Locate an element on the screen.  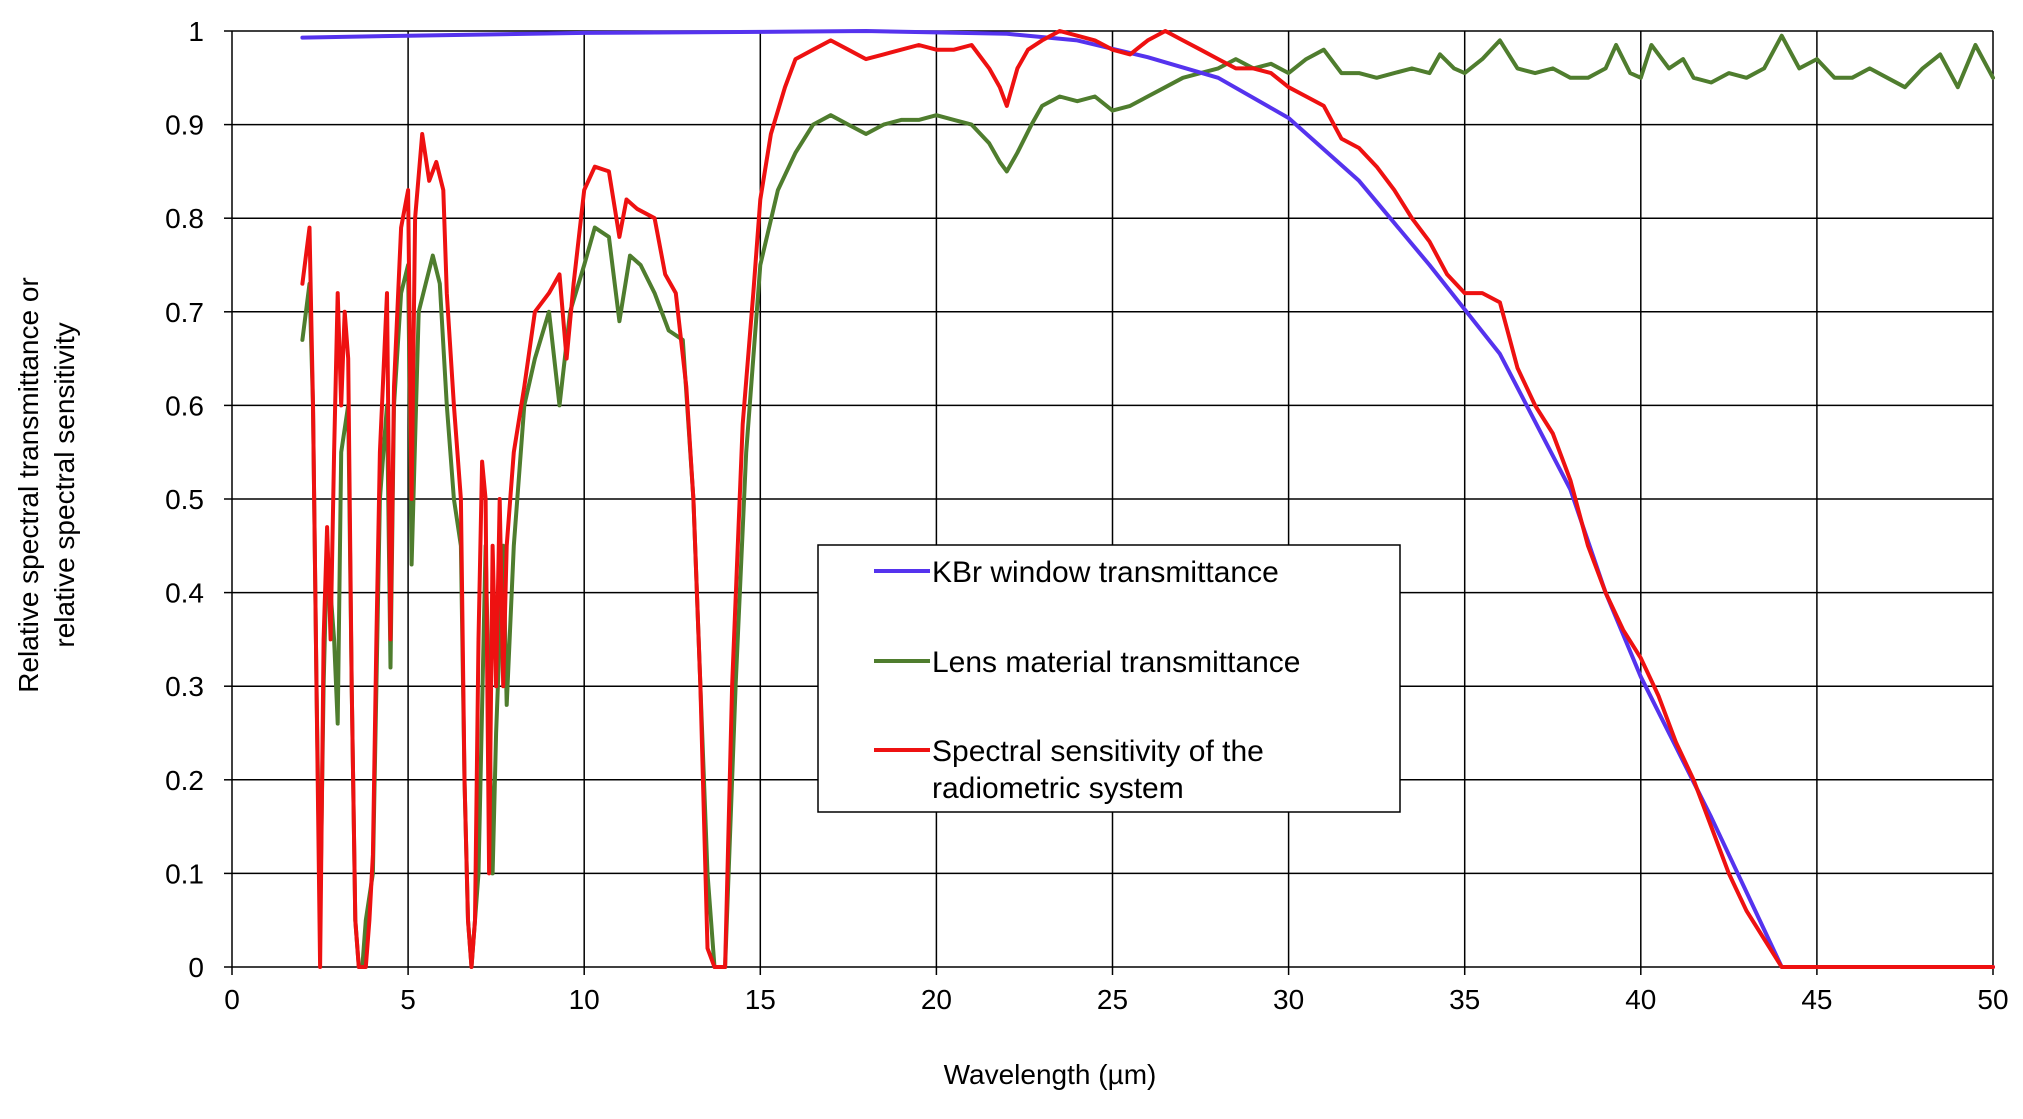
y-tick-label: 0.5 is located at coordinates (184, 499).